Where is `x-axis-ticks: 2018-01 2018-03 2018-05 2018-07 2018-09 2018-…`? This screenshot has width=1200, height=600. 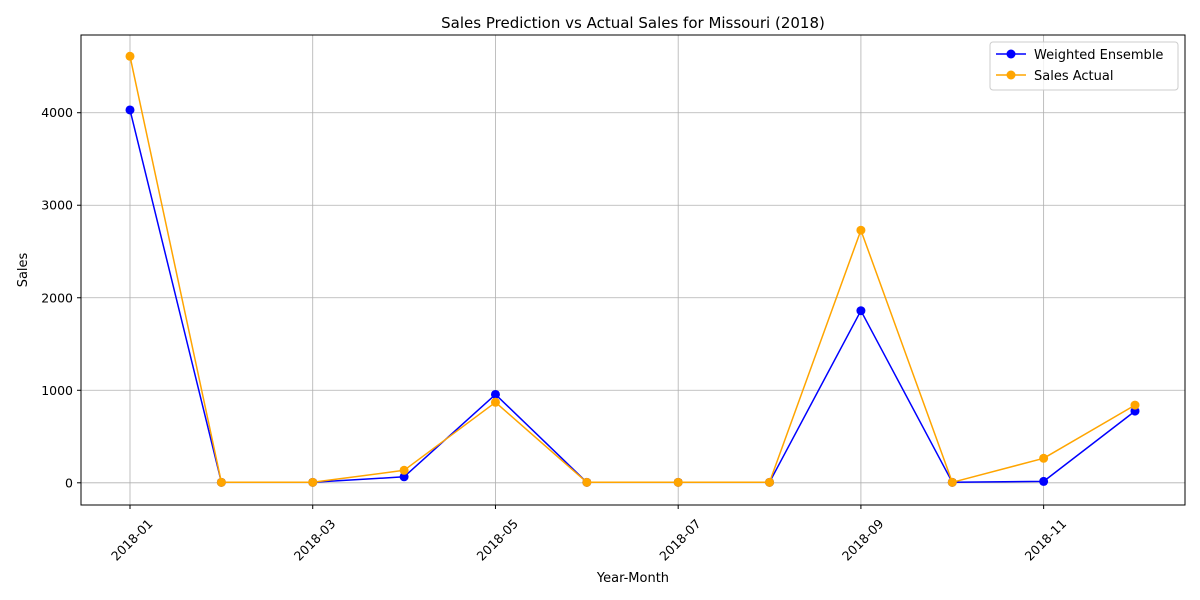
x-axis-ticks: 2018-01 2018-03 2018-05 2018-07 2018-09 2018-… is located at coordinates (588, 534).